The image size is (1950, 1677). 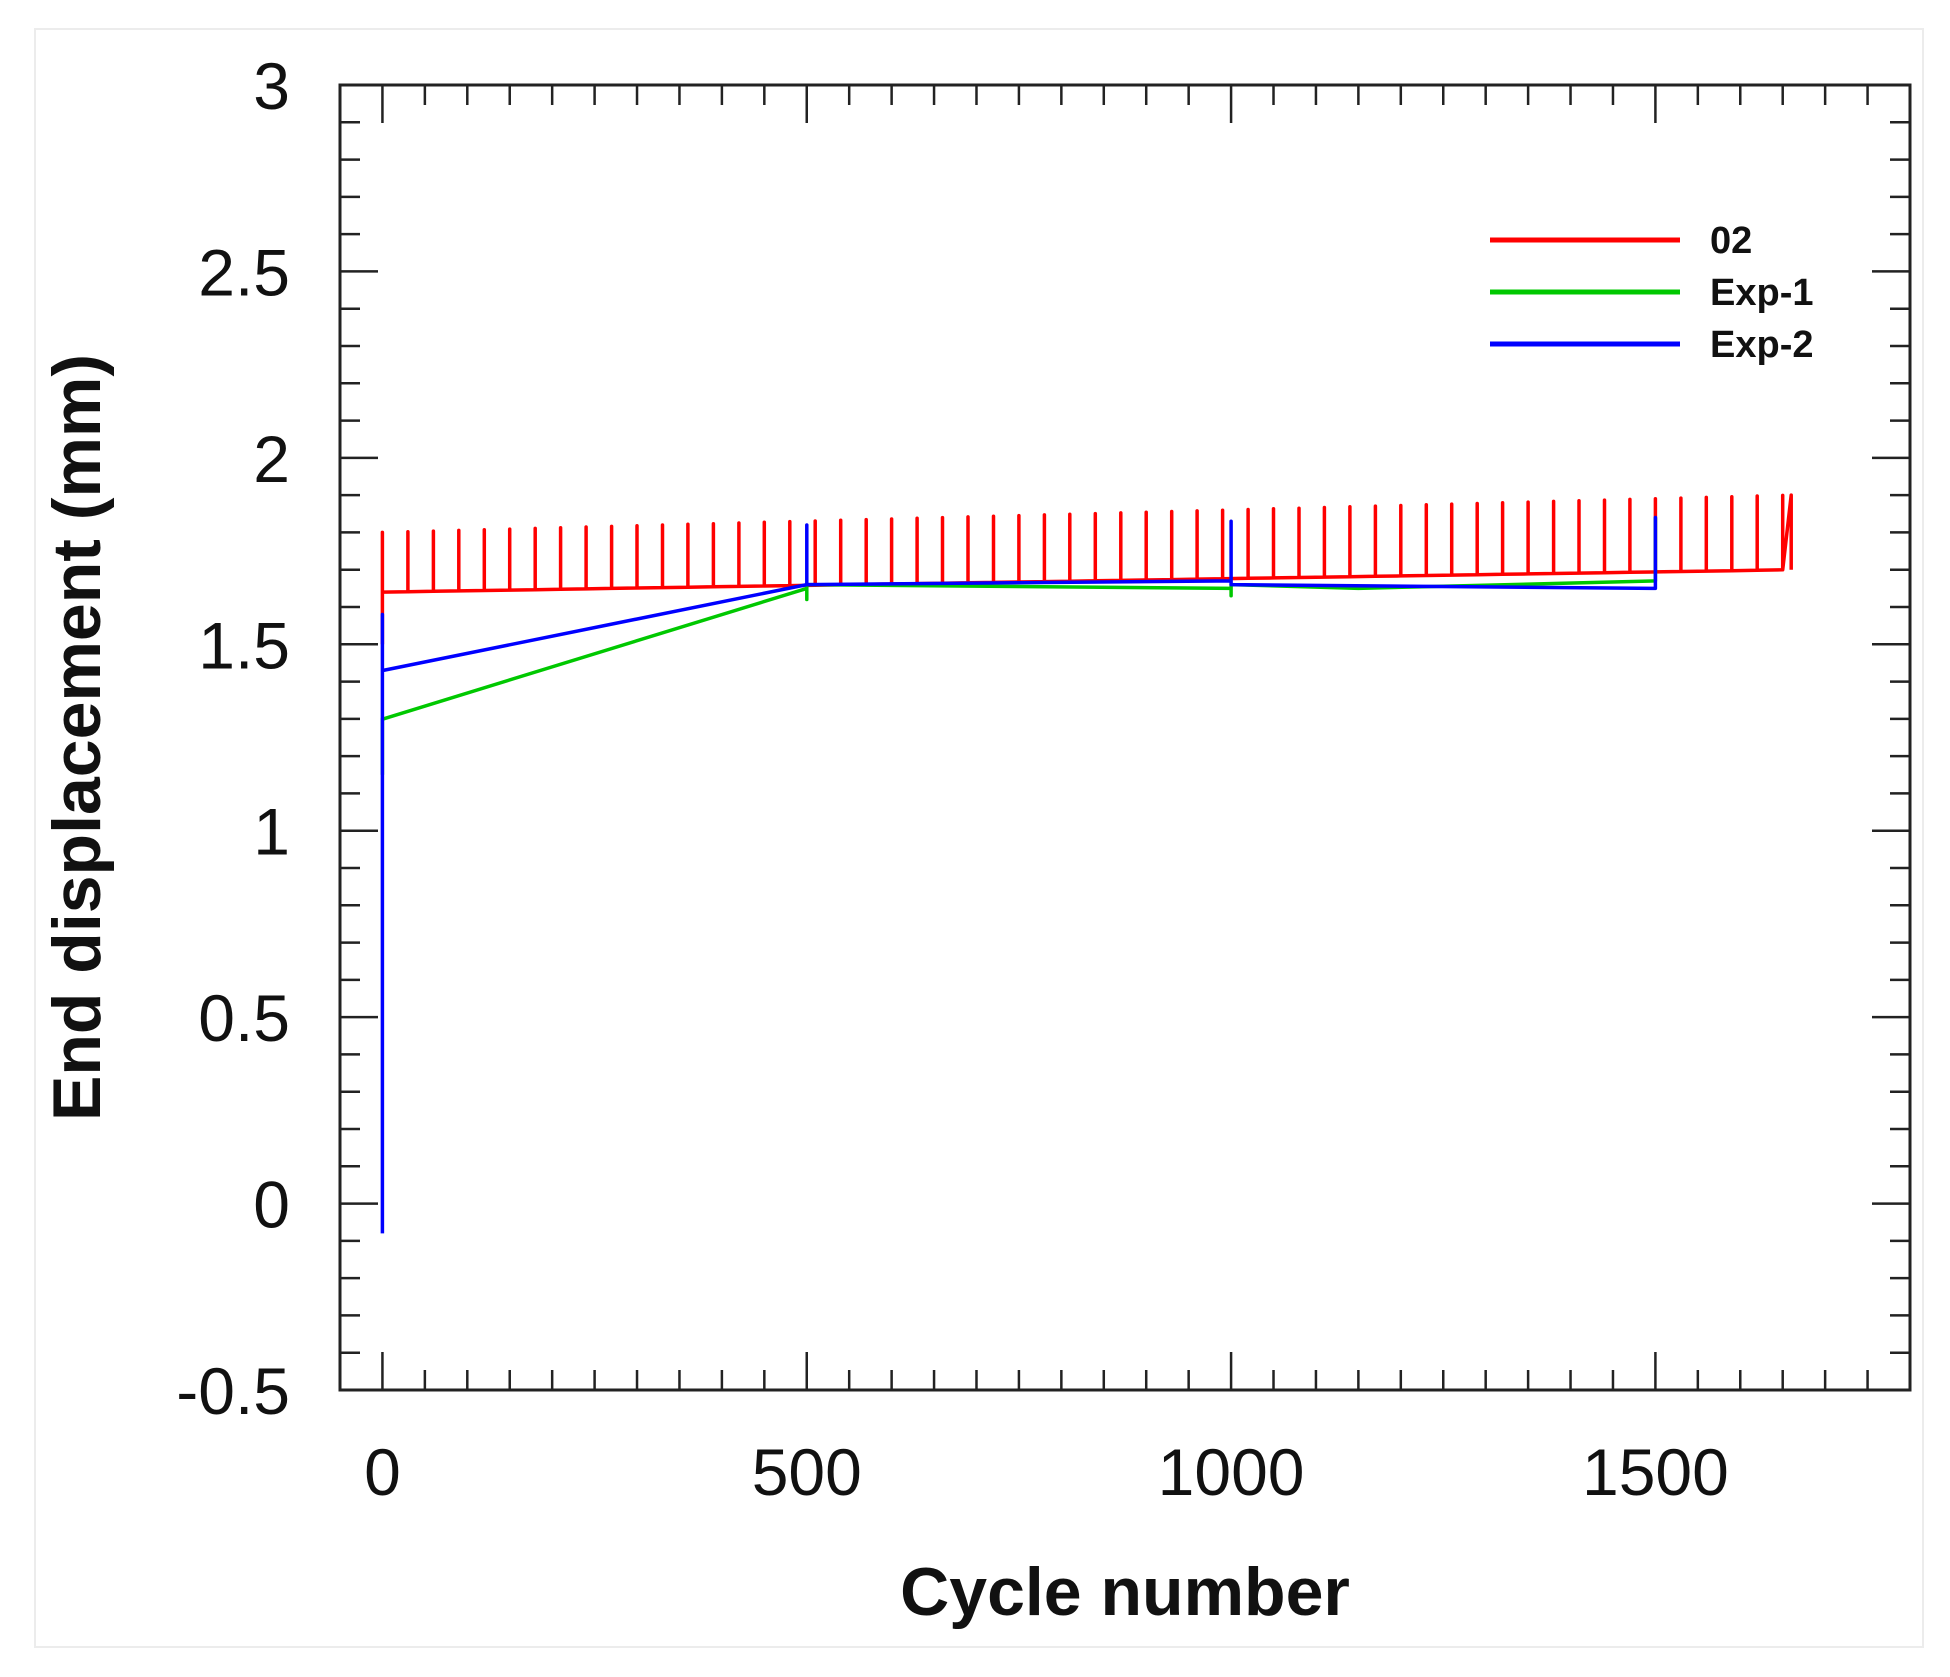 What do you see at coordinates (1761, 345) in the screenshot?
I see `legend-label-exp-2: Exp-2` at bounding box center [1761, 345].